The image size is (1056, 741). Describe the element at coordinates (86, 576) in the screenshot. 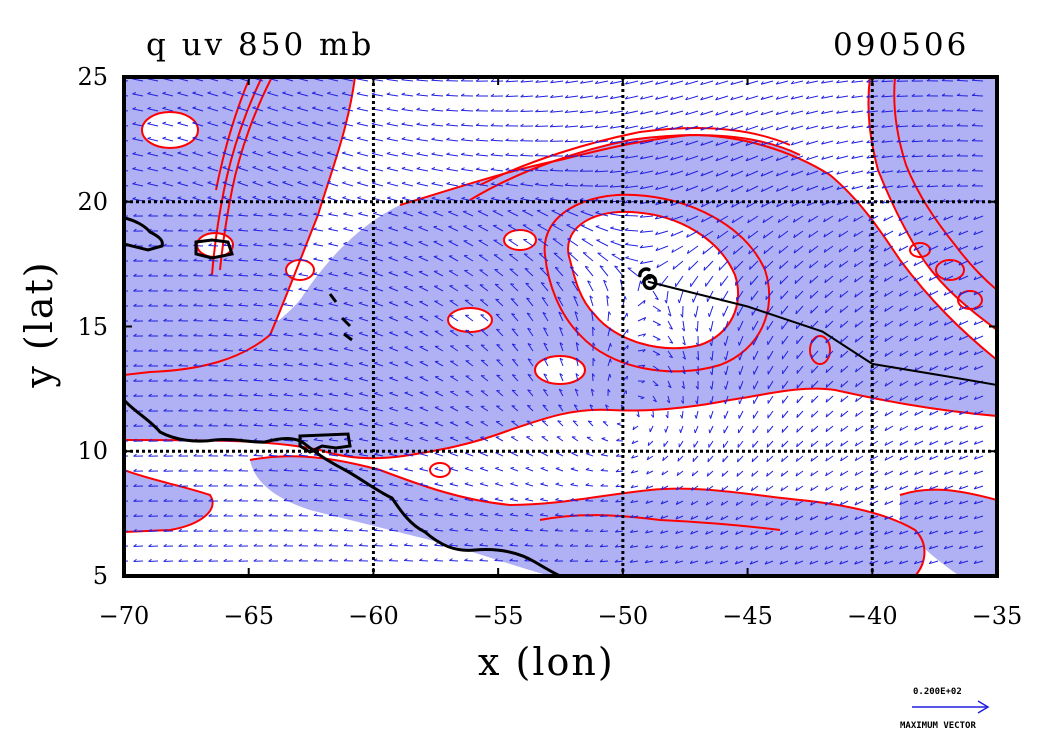

I see `y-tick-label: 5` at that location.